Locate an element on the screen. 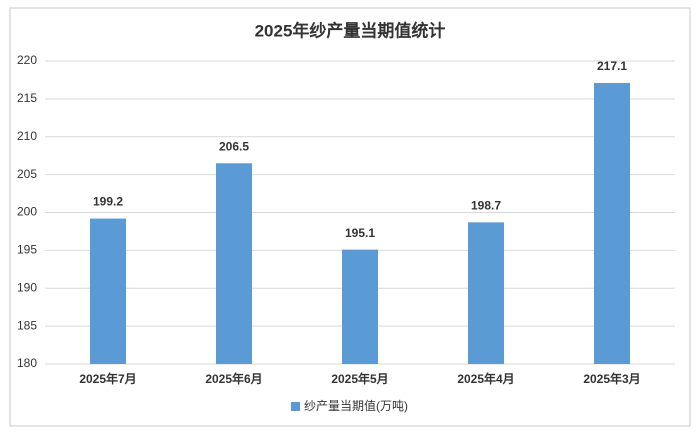 The width and height of the screenshot is (700, 436). x-tick-label: 2025年4月 is located at coordinates (485, 378).